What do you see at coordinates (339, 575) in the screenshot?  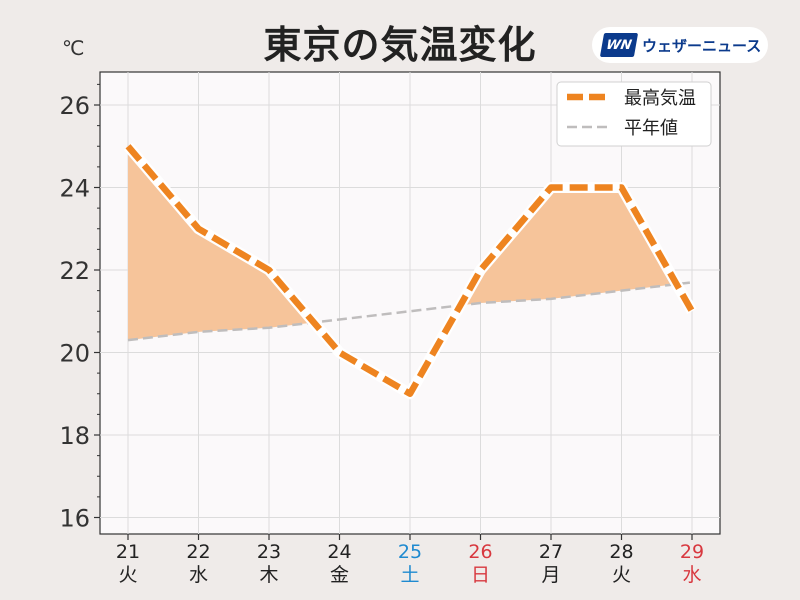 I see `x-tick-label-weekday: 金` at bounding box center [339, 575].